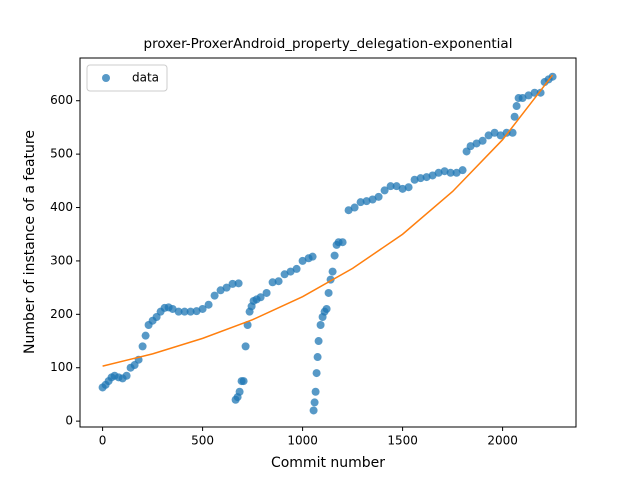 The image size is (640, 480). What do you see at coordinates (30, 242) in the screenshot?
I see `y-axis-label: Number of instance of a feature` at bounding box center [30, 242].